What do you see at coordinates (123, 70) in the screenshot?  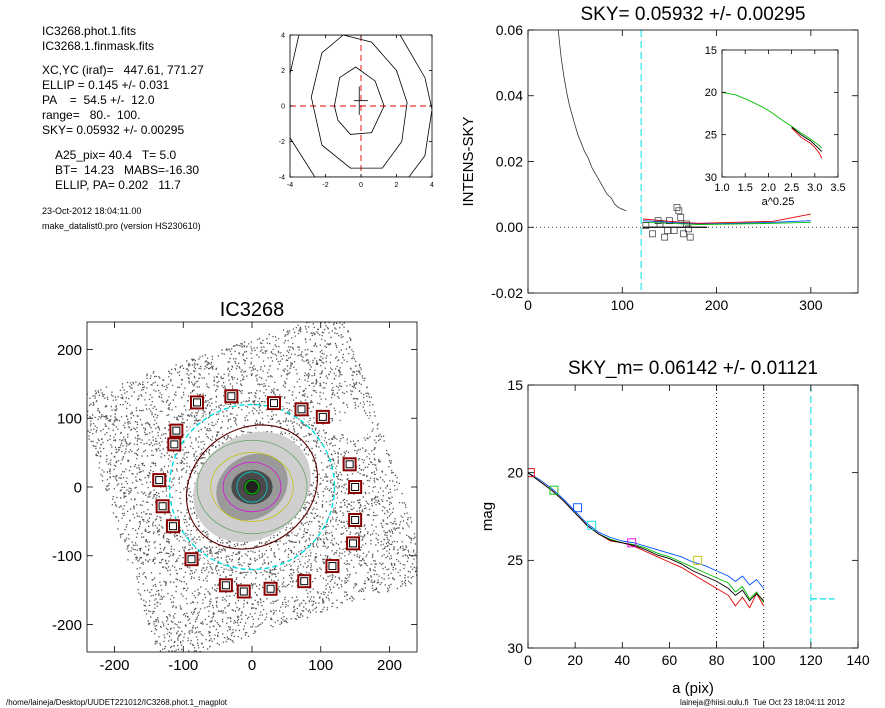 I see `xcyc-label: XC,YC (iraf)= 447.61, 771.27` at bounding box center [123, 70].